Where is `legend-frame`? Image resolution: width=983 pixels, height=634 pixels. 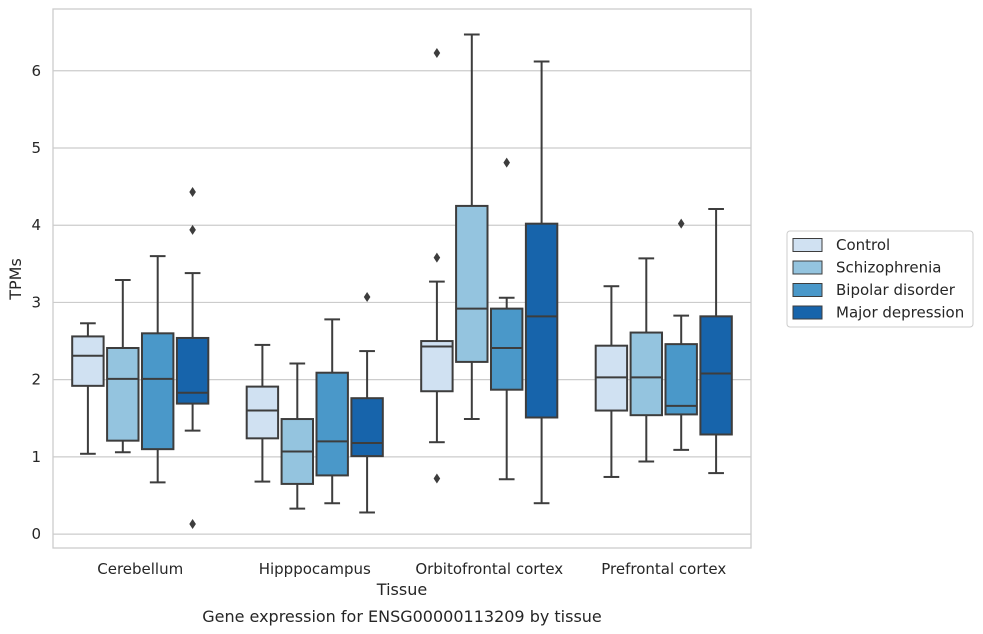
legend-frame is located at coordinates (880, 279).